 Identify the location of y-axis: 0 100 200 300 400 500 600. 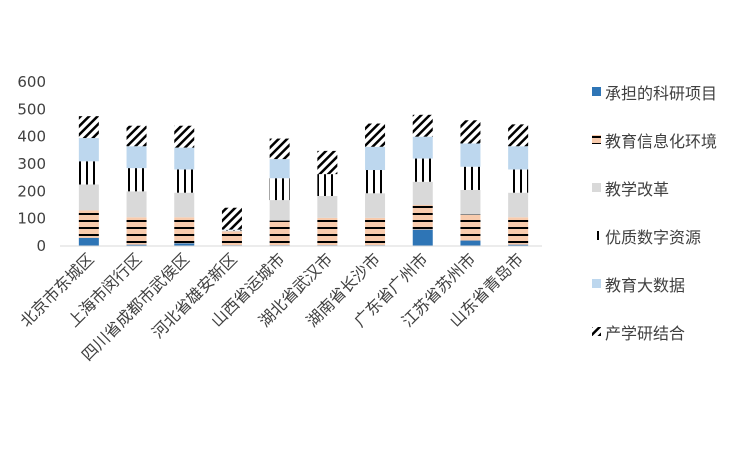
(31, 164).